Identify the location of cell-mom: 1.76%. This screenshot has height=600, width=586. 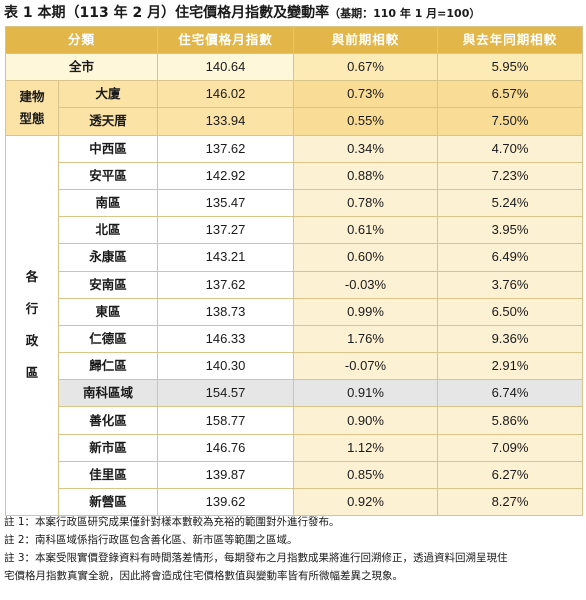
(366, 339).